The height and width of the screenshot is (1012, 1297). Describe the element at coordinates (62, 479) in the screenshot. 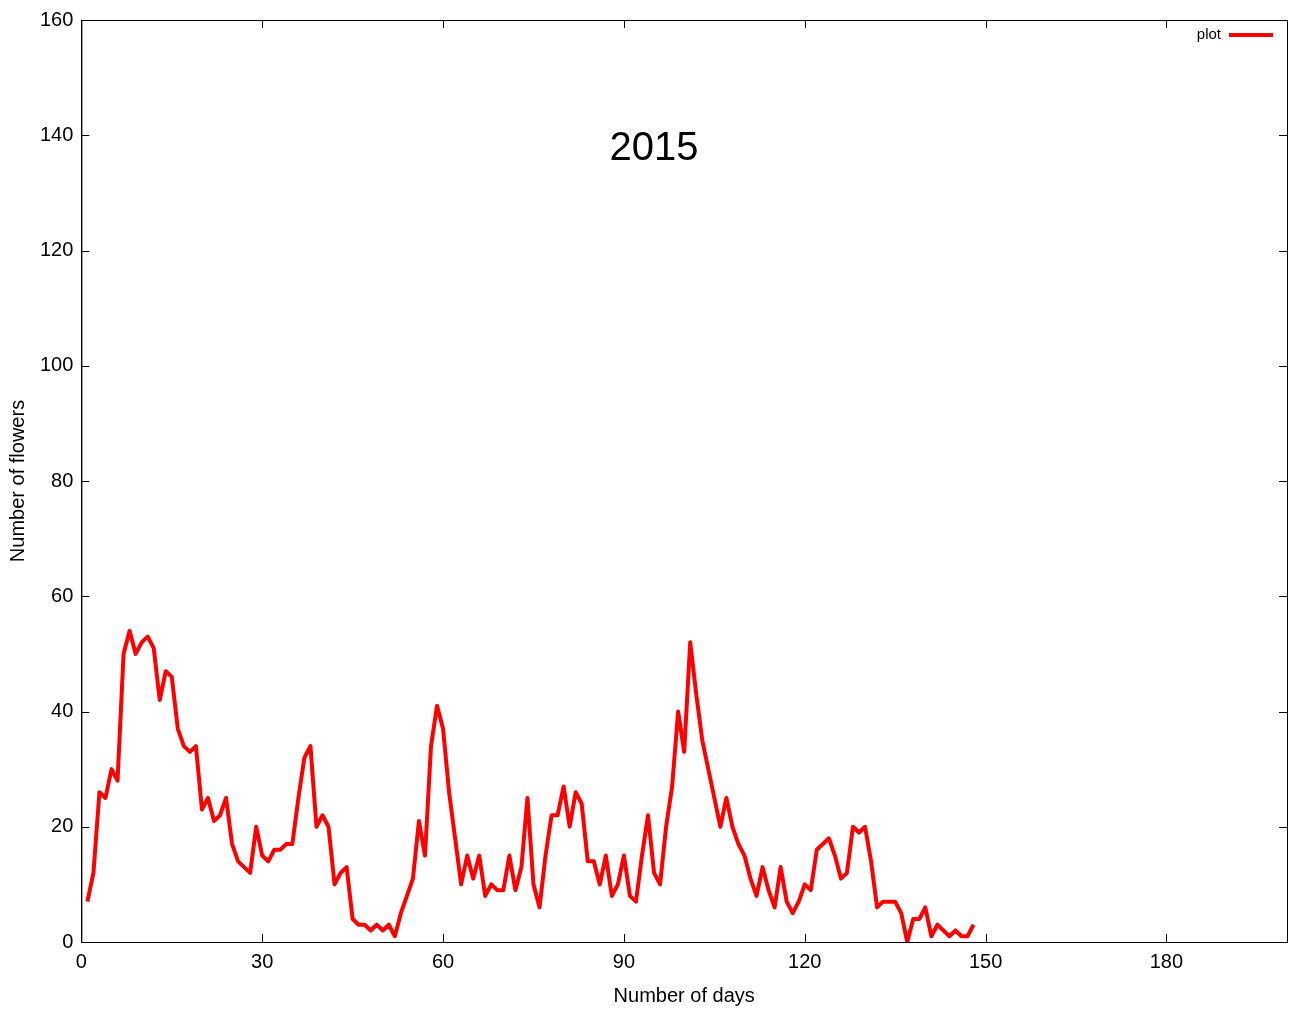

I see `y-tick-label: 80` at that location.